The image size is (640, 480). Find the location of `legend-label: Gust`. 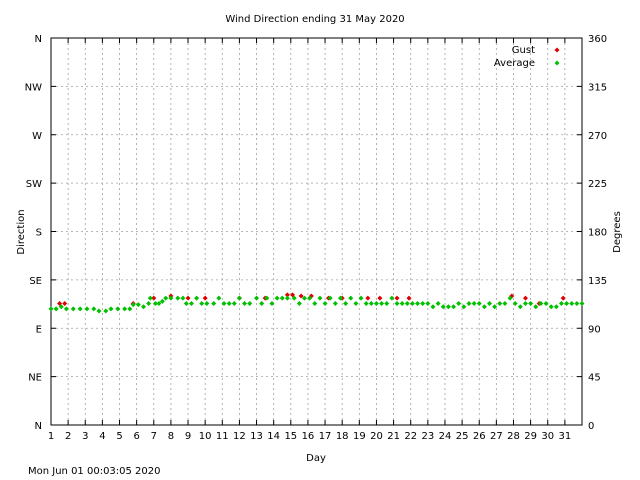

legend-label: Gust is located at coordinates (523, 50).